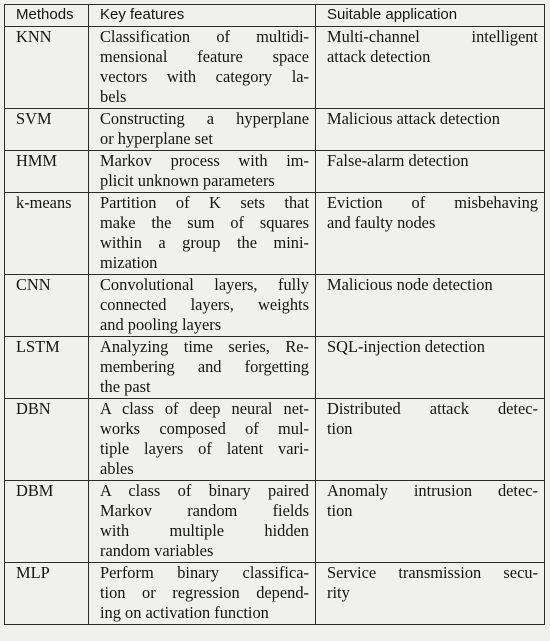  I want to click on method-cell: KNN, so click(46, 67).